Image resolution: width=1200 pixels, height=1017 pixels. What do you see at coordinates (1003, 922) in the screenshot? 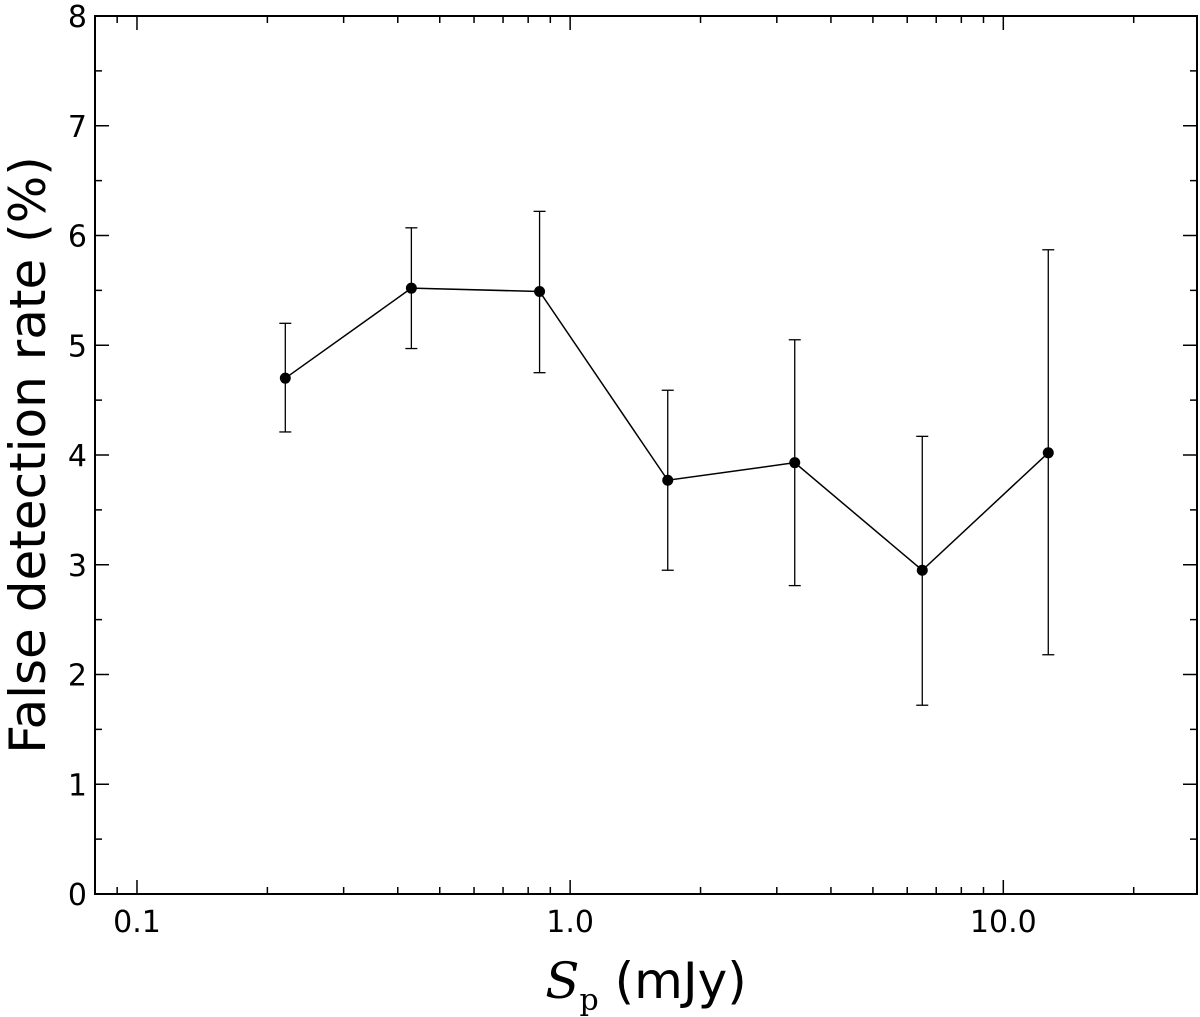
I see `x-tick-label: 10.0` at bounding box center [1003, 922].